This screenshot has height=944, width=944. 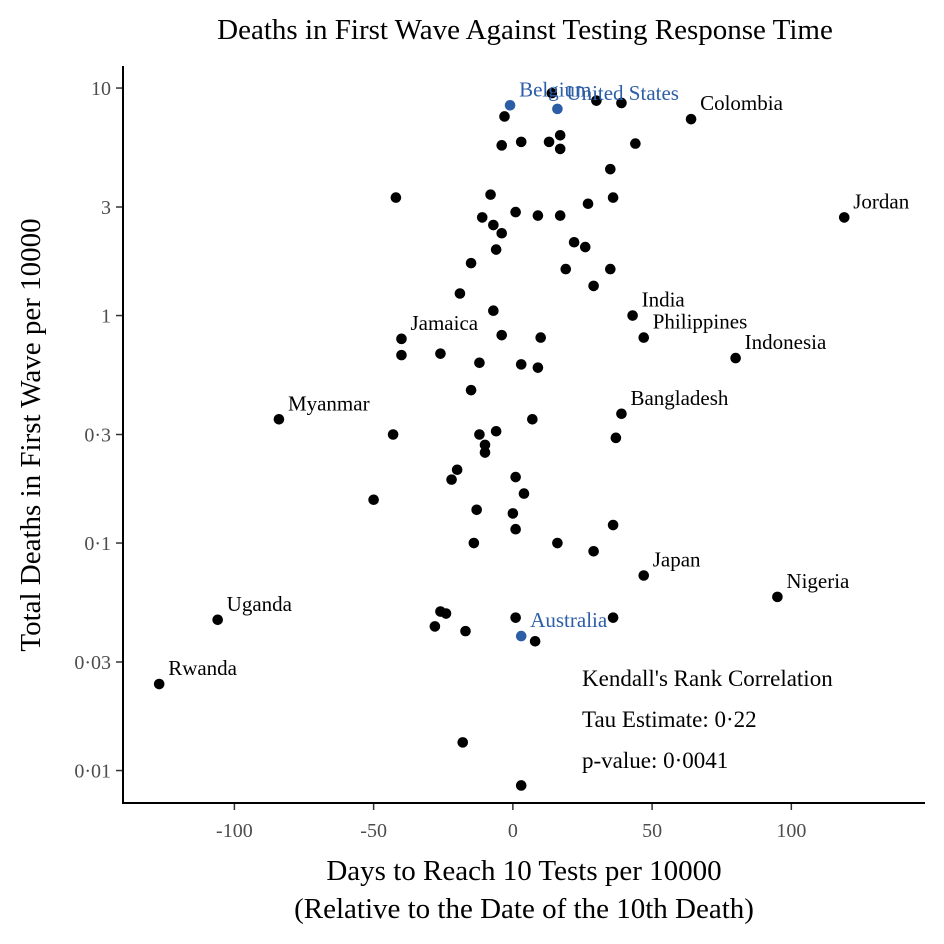 I want to click on annotation-line-2: Tau Estimate: 0·22, so click(x=669, y=719).